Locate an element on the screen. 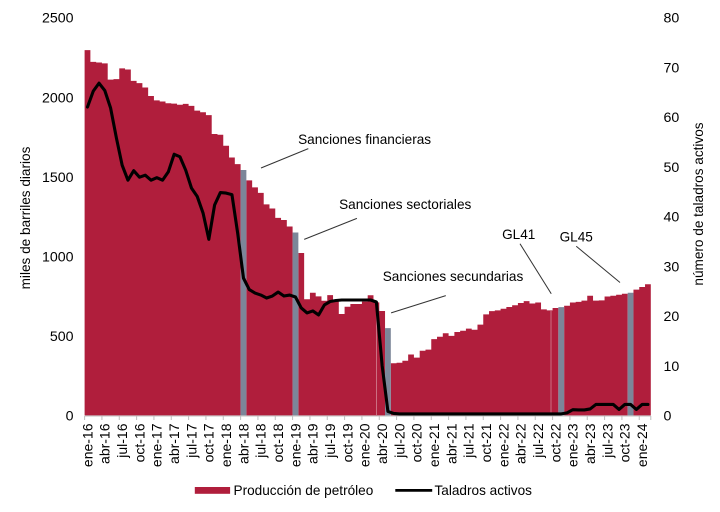 The height and width of the screenshot is (512, 720). svg-text: ene-24 is located at coordinates (642, 445).